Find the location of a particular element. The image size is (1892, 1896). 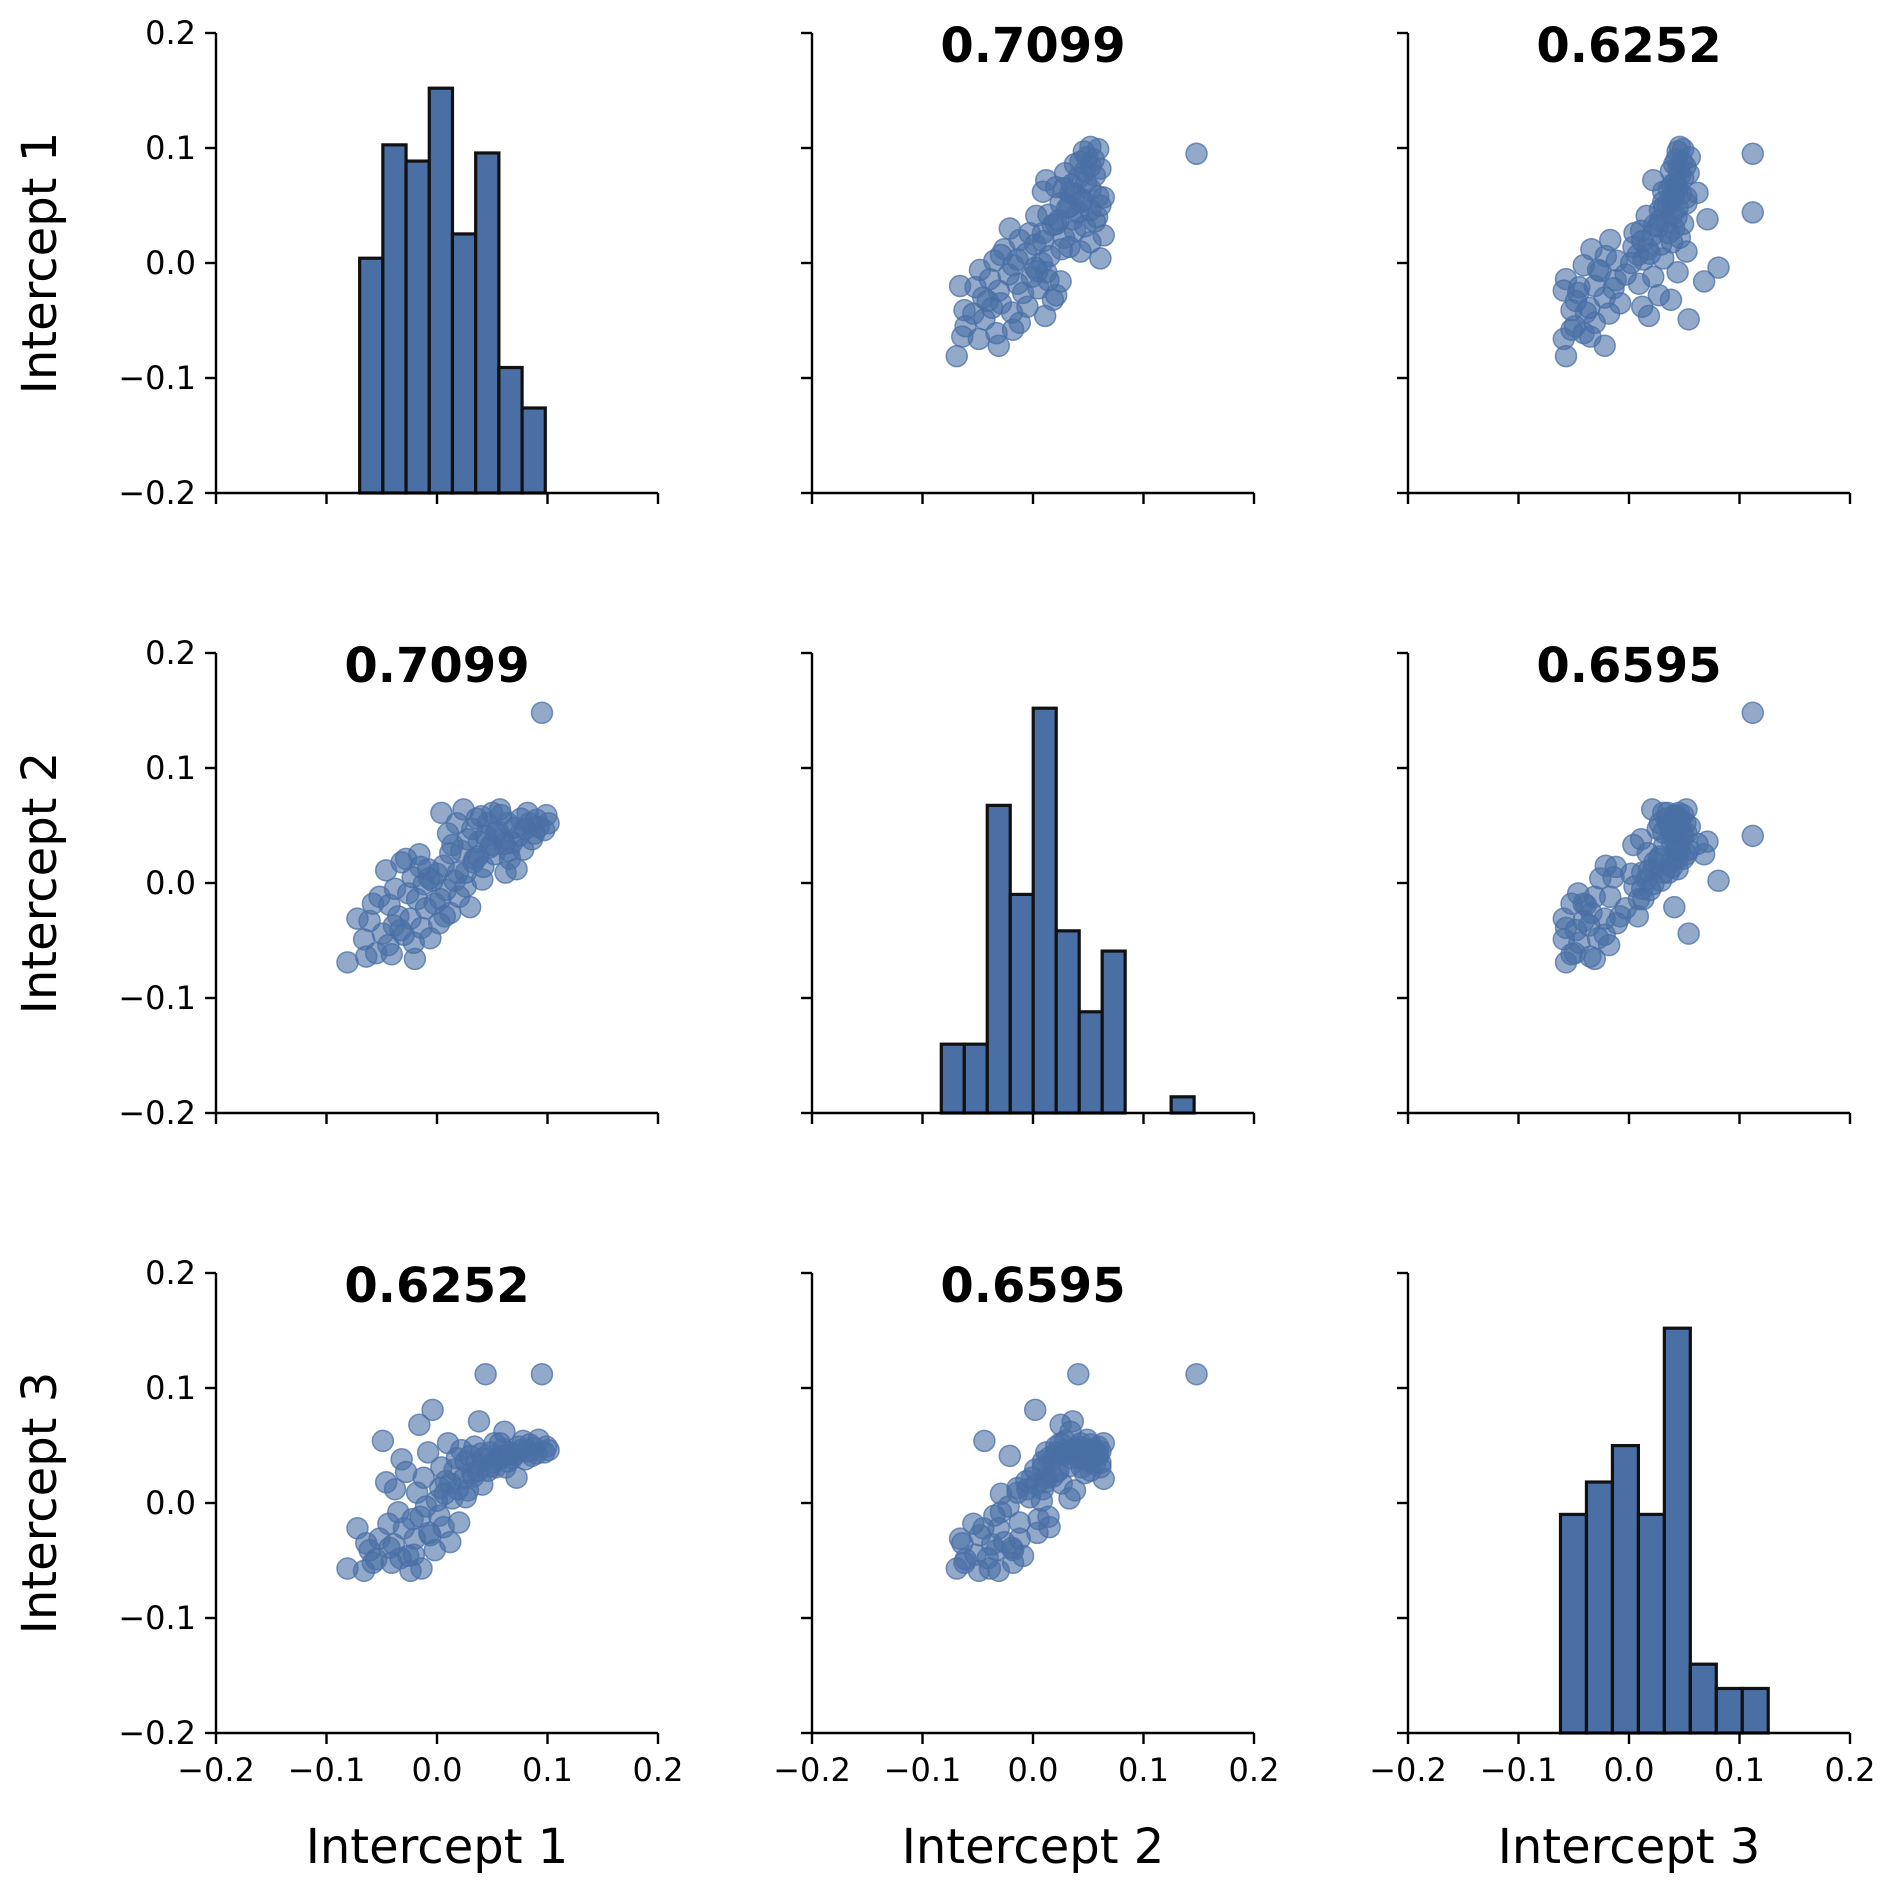

panel-r2-c2: −0.2 −0.1 0.0 0.1 0.2 Intercept 3 is located at coordinates (1622, 1573).